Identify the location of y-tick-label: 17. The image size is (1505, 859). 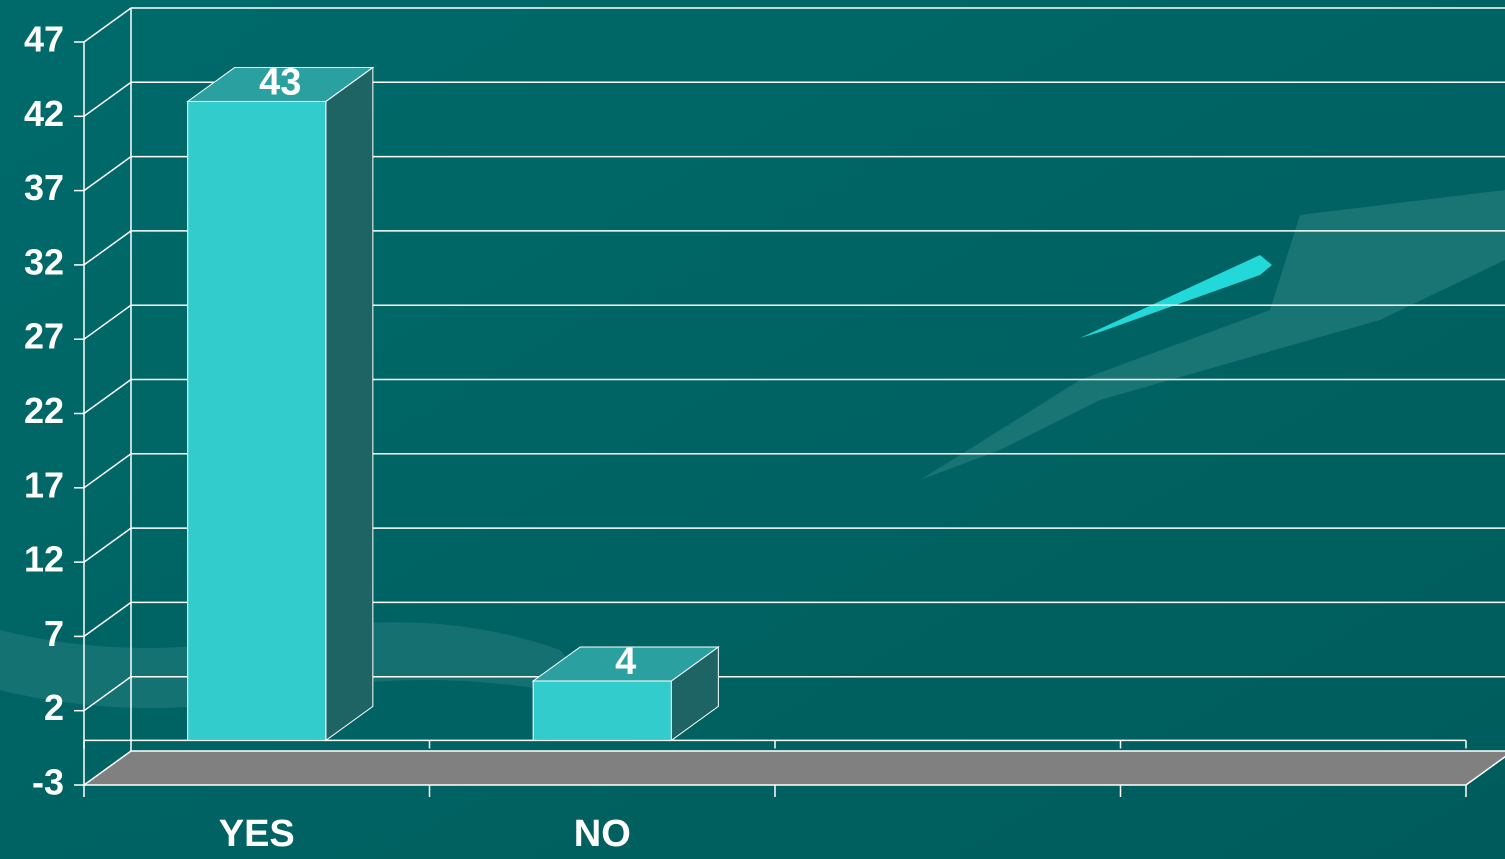
(44, 484).